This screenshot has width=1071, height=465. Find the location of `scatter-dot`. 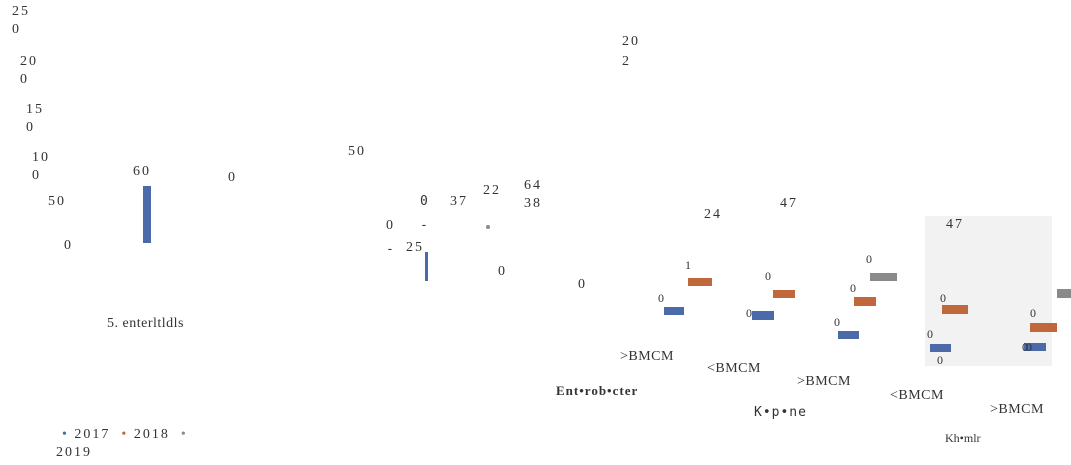

scatter-dot is located at coordinates (488, 227).